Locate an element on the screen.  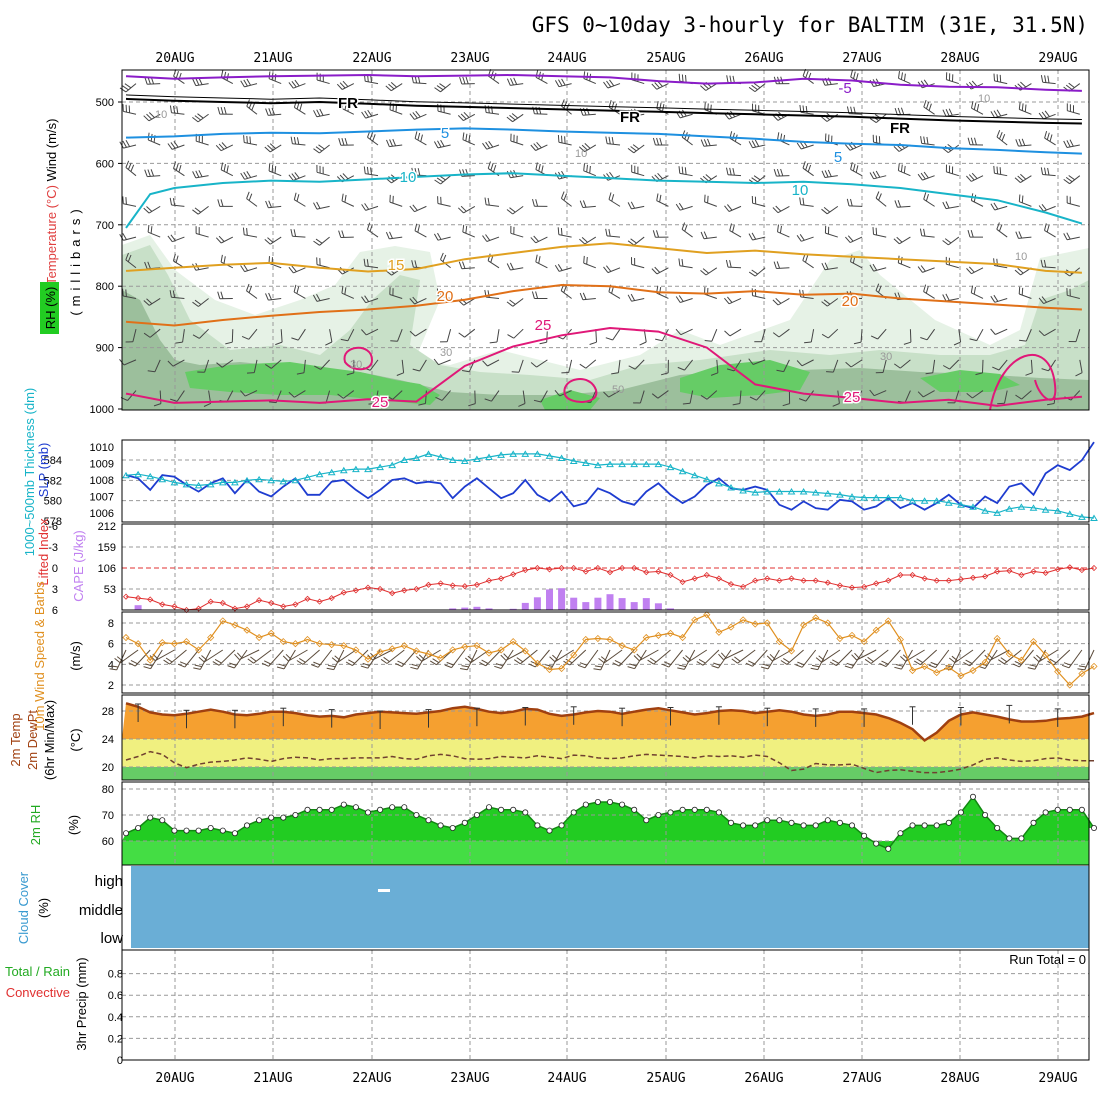
ylabel-rh2m: 2m RH is located at coordinates (35, 825).